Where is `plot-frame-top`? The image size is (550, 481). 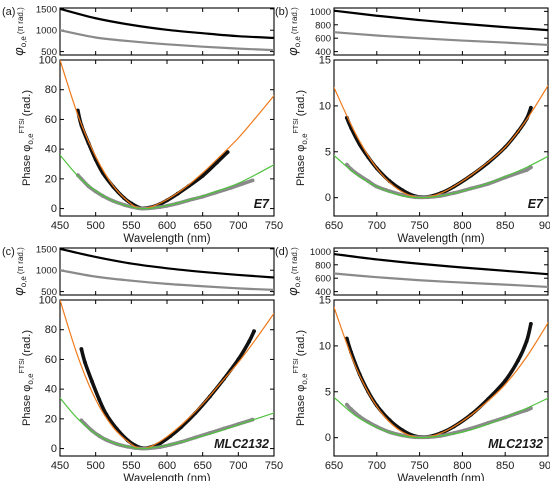 plot-frame-top is located at coordinates (441, 271).